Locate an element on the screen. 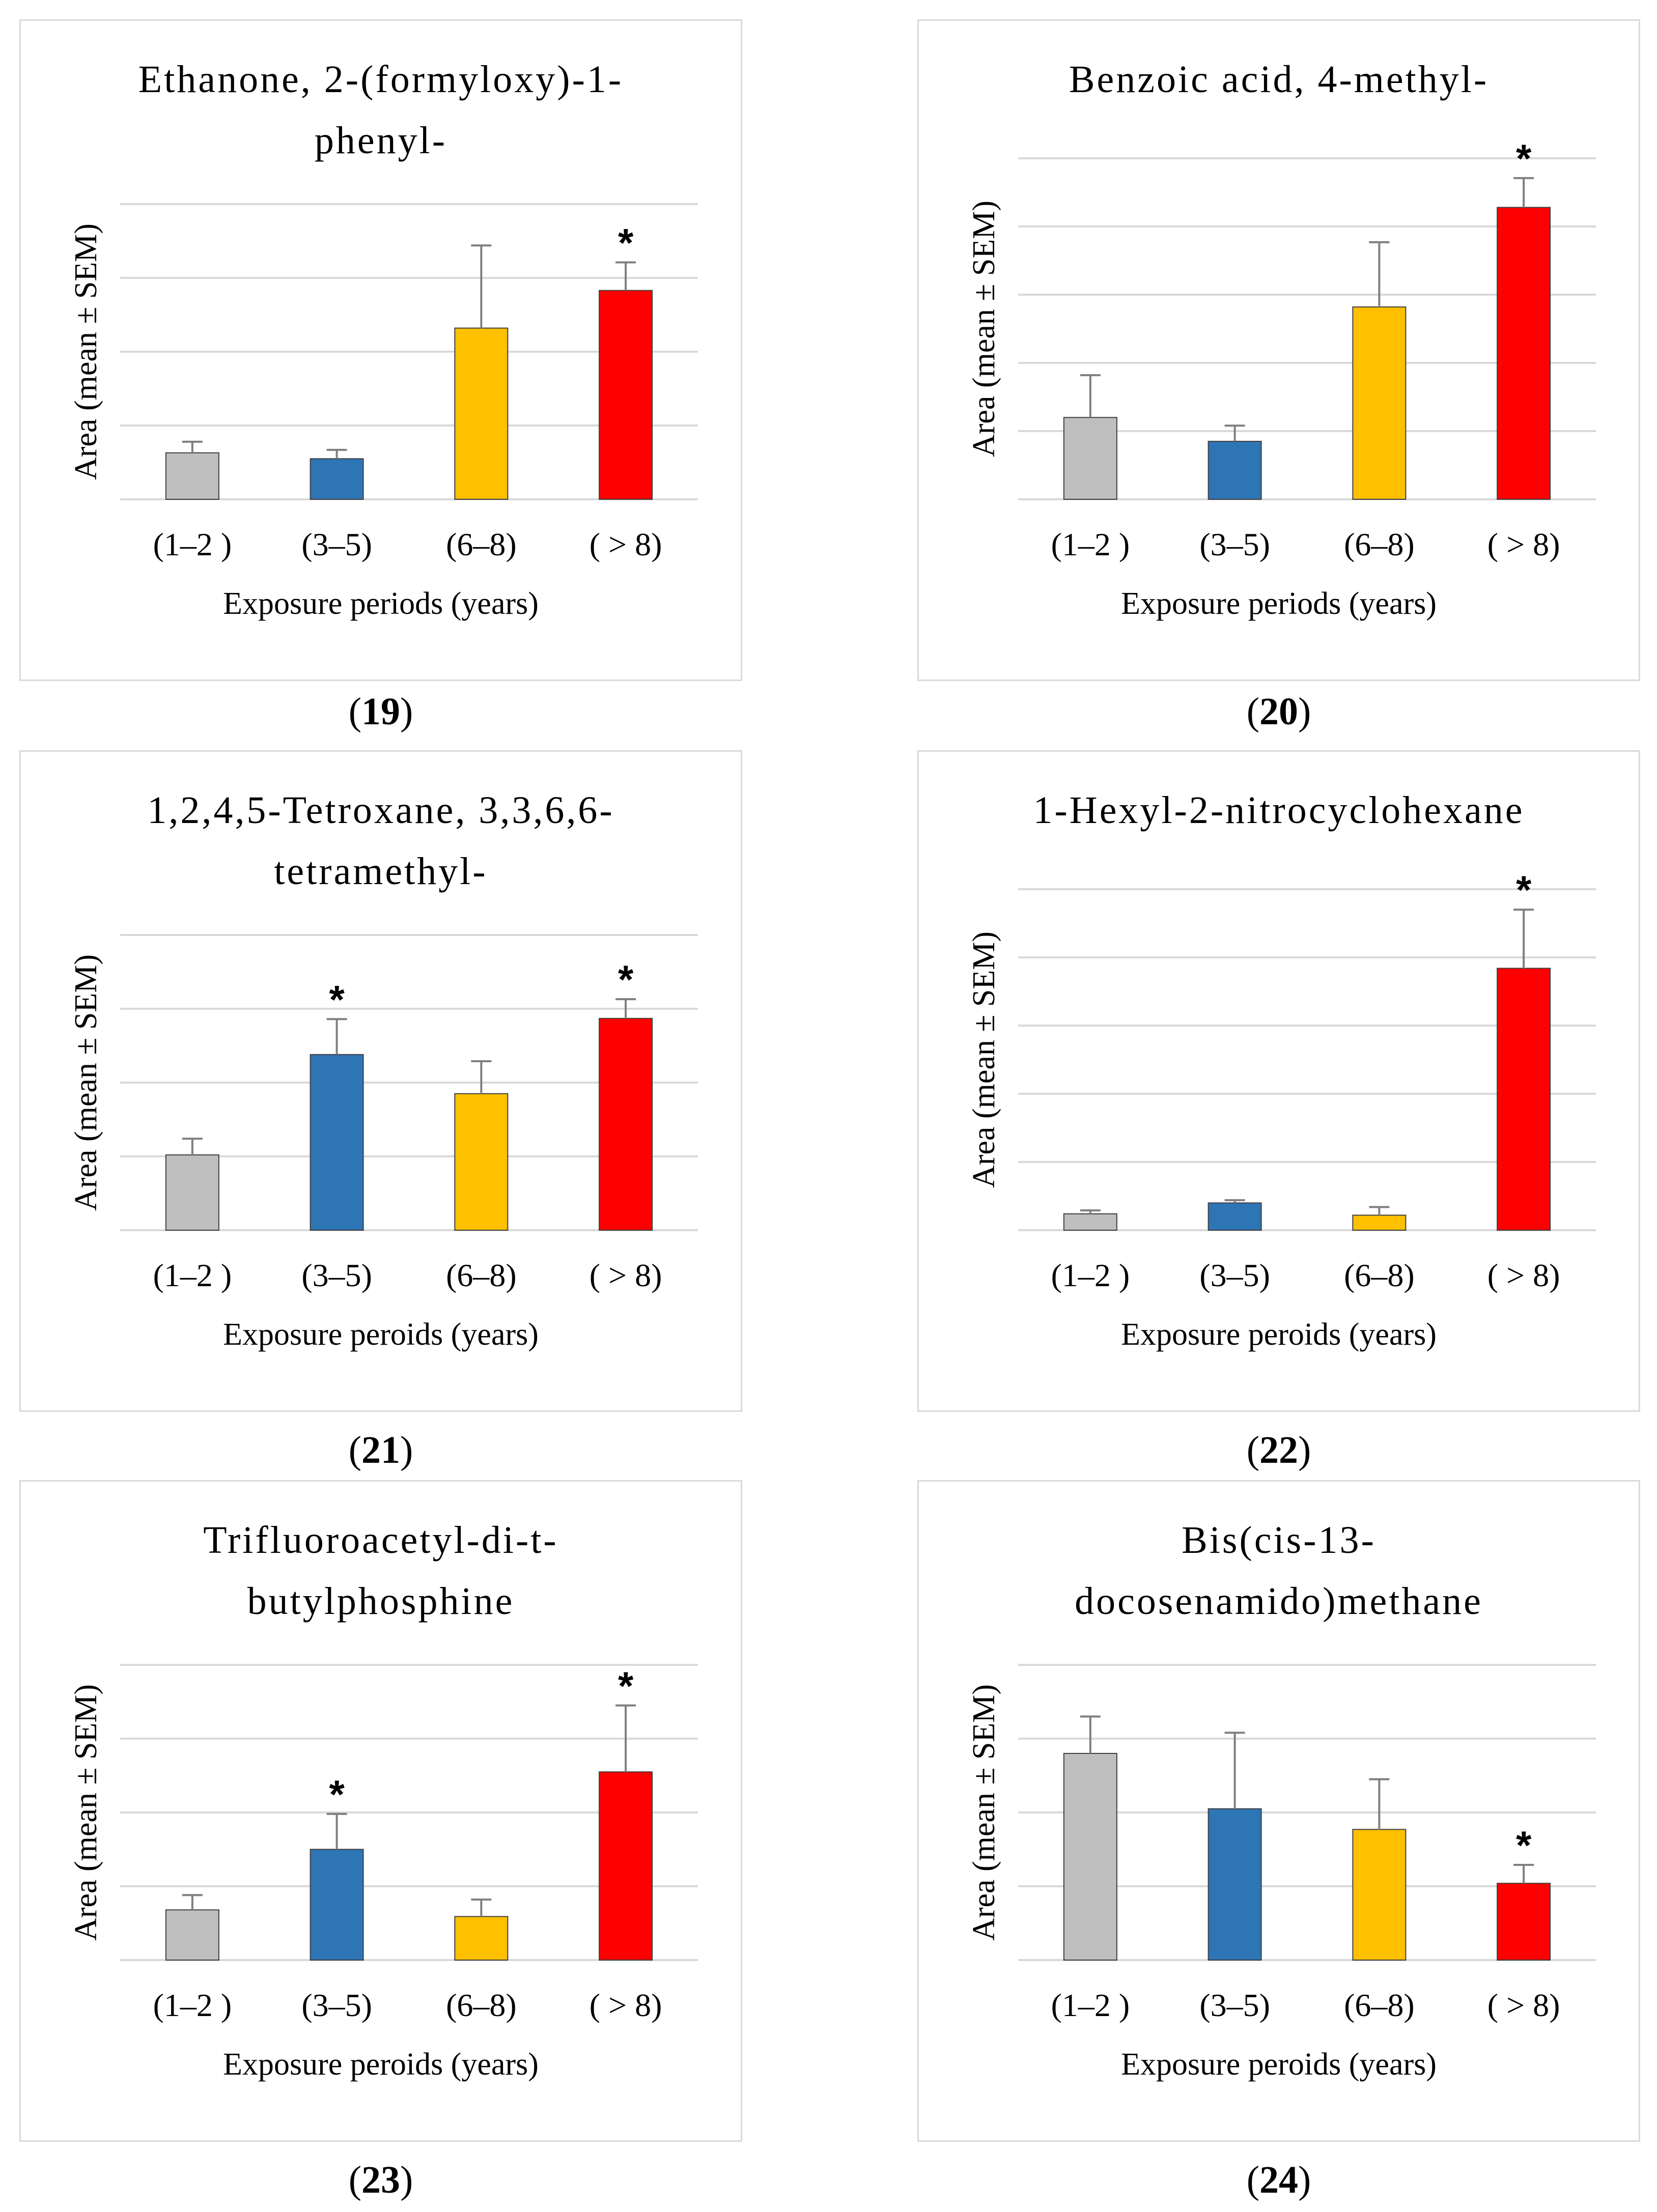  caption-number: 22 is located at coordinates (1278, 1450).